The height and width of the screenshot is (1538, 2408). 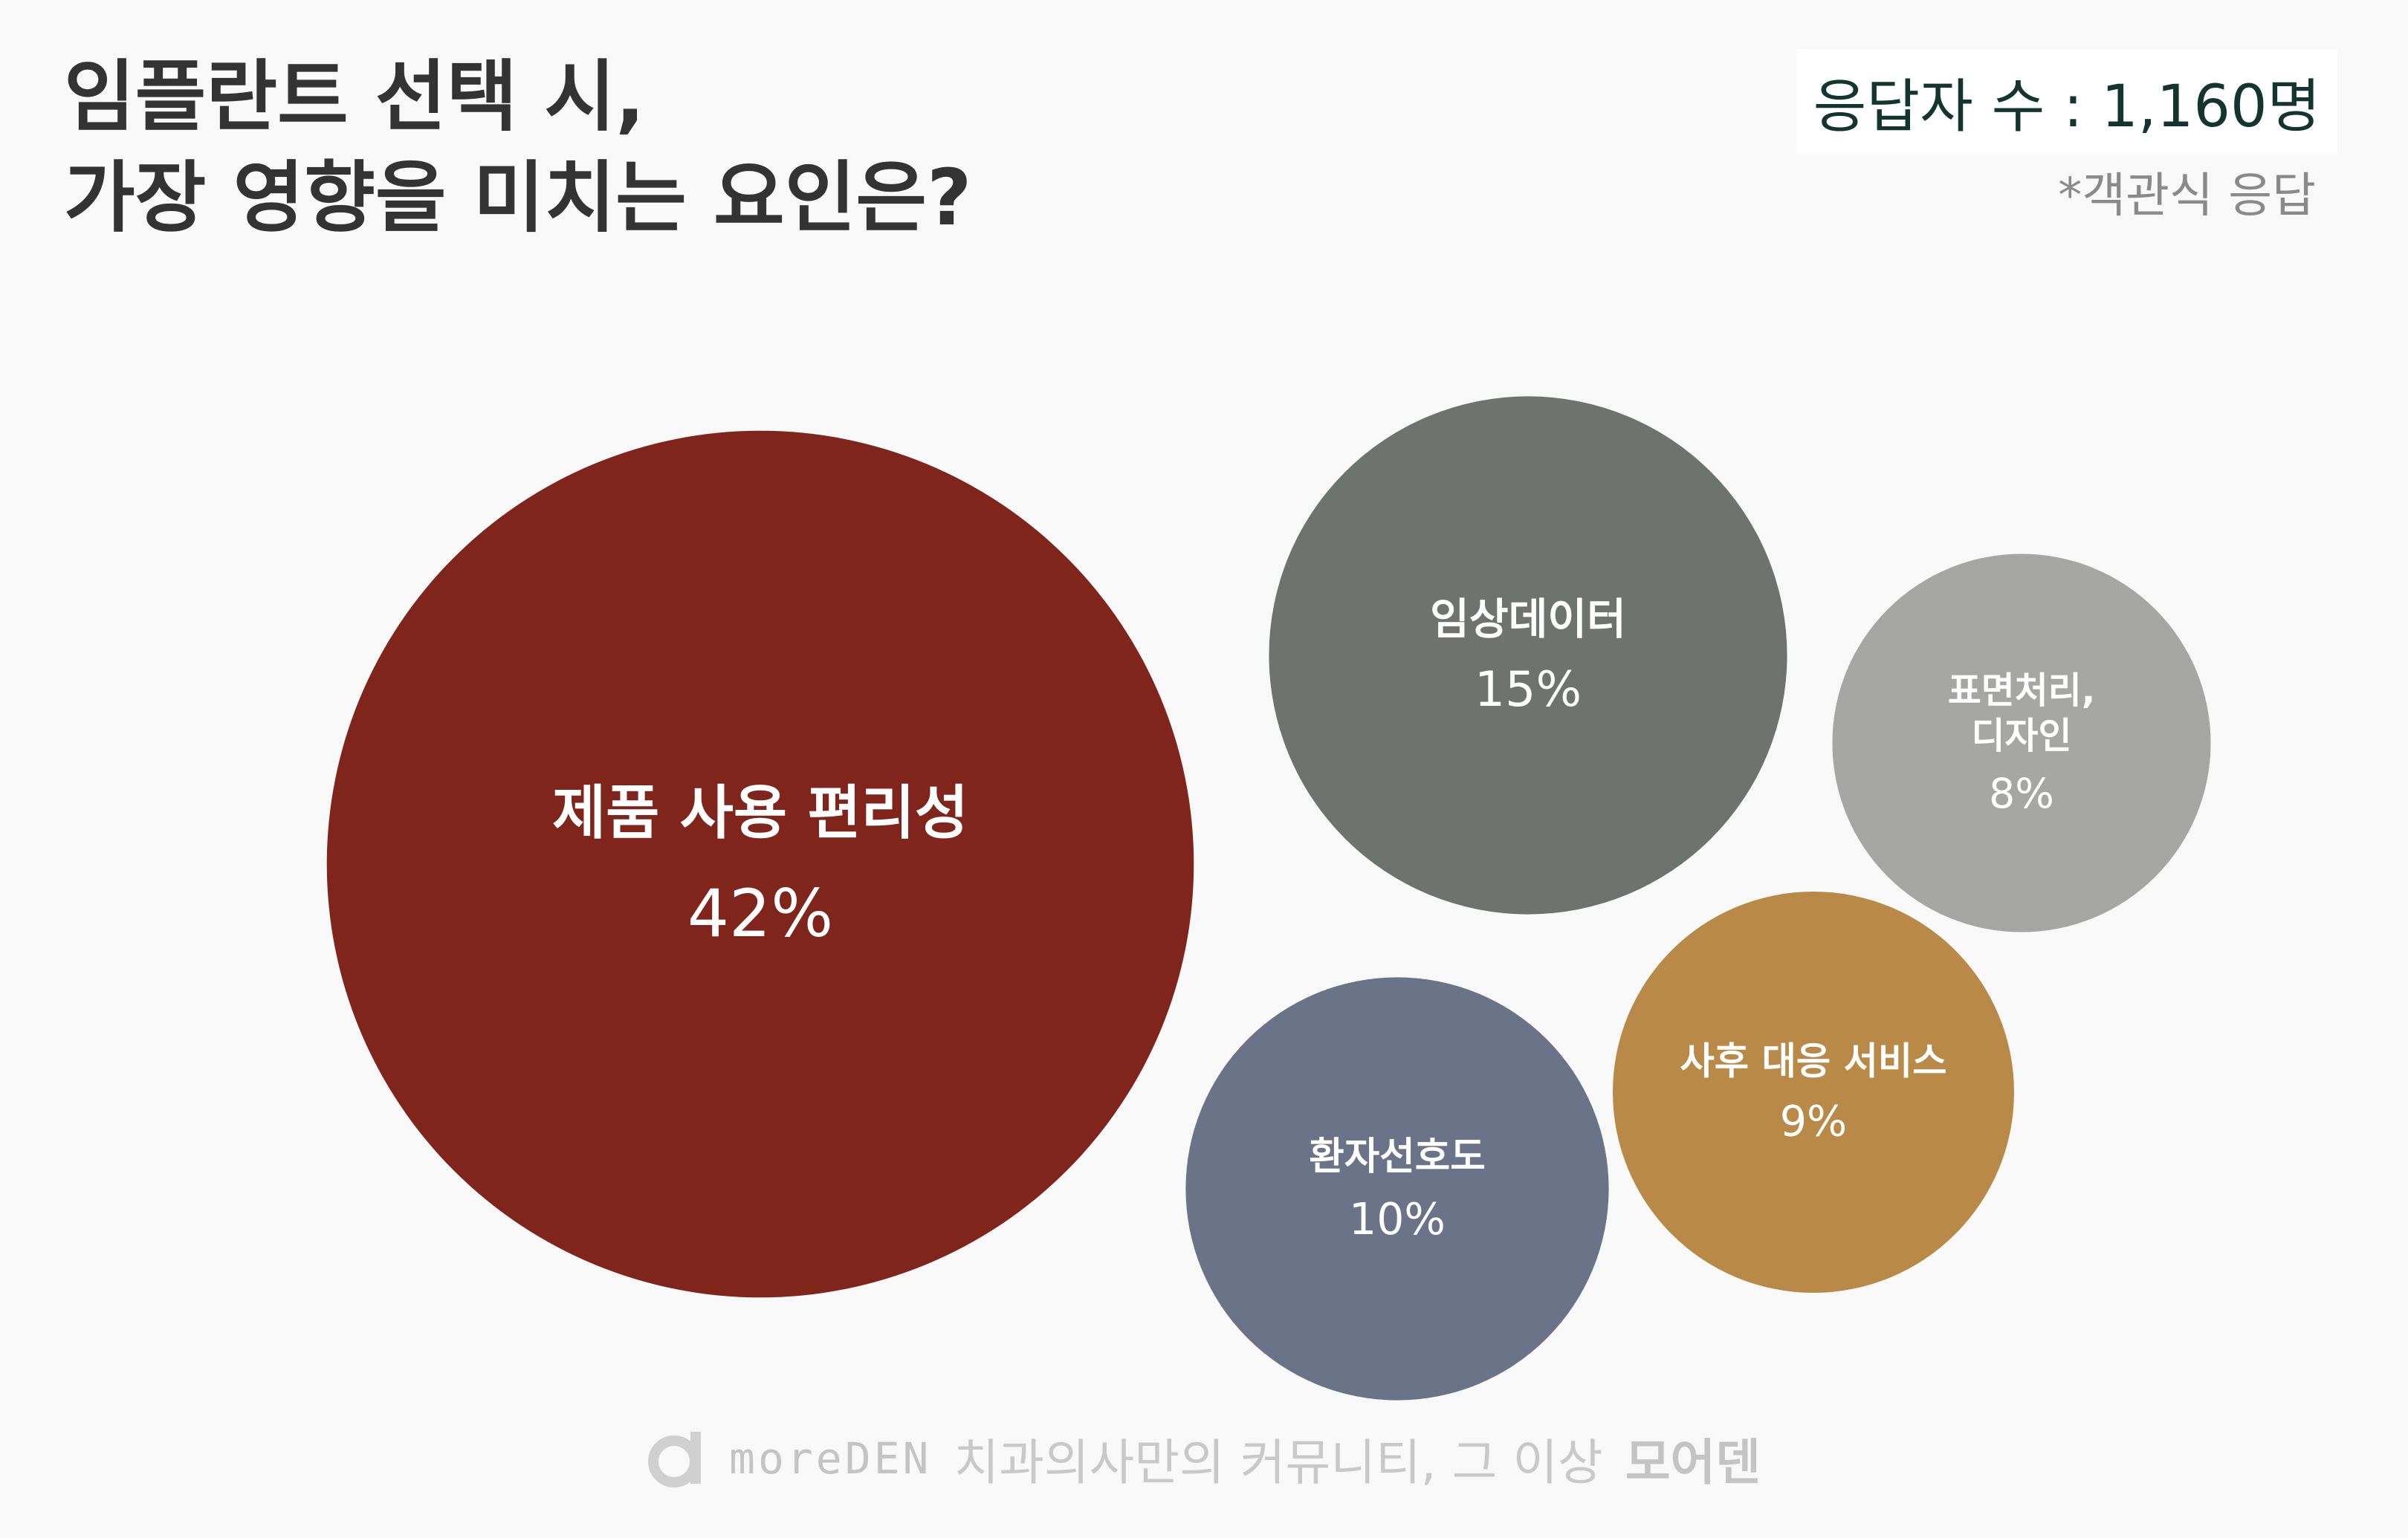 What do you see at coordinates (1397, 1157) in the screenshot?
I see `category-label: 환자선호도` at bounding box center [1397, 1157].